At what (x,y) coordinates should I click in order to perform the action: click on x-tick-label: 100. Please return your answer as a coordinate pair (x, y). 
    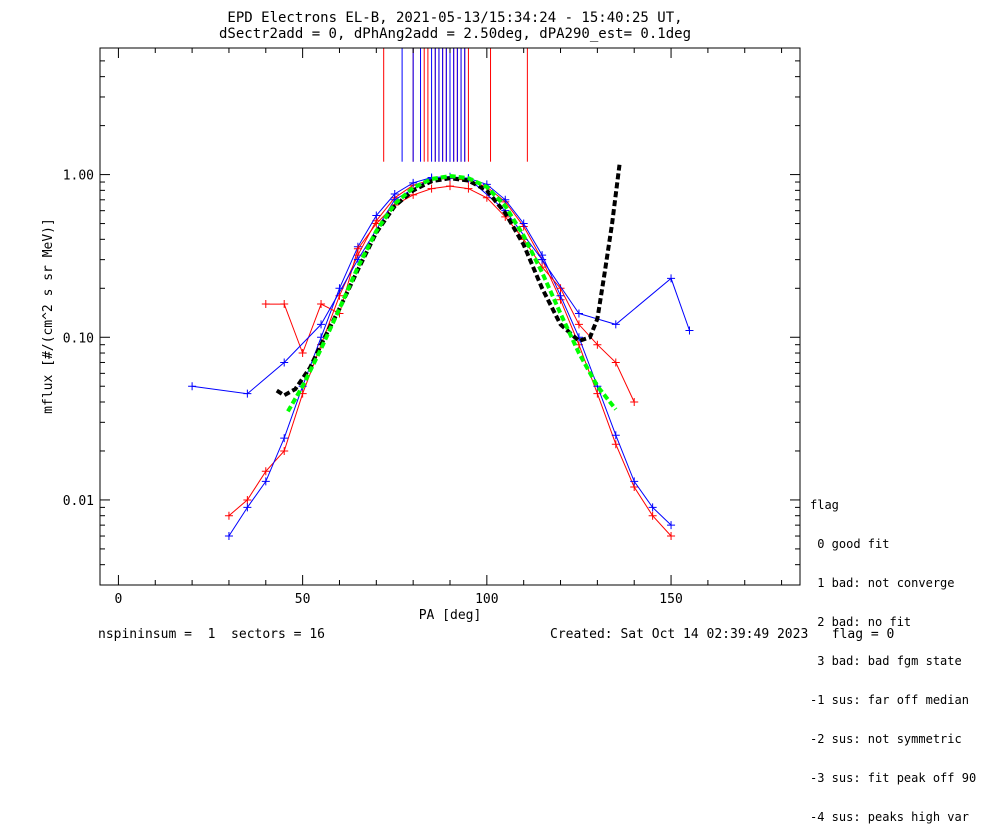
    Looking at the image, I should click on (486, 599).